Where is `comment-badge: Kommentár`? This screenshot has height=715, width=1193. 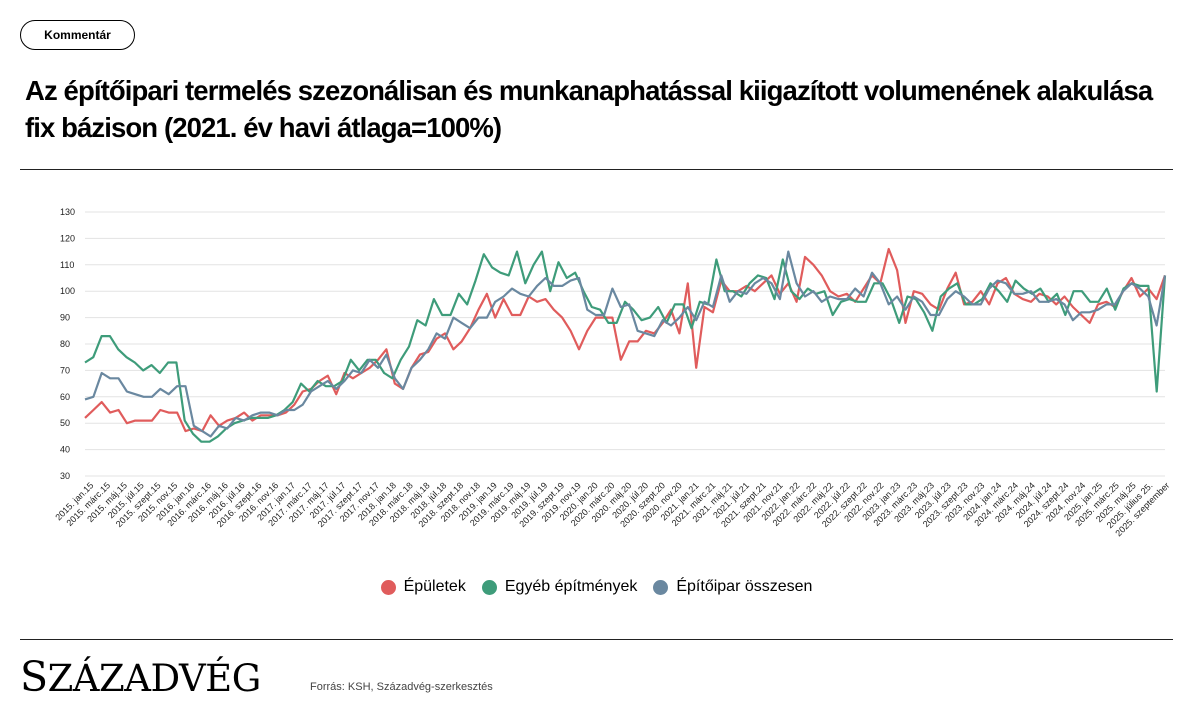 comment-badge: Kommentár is located at coordinates (77, 35).